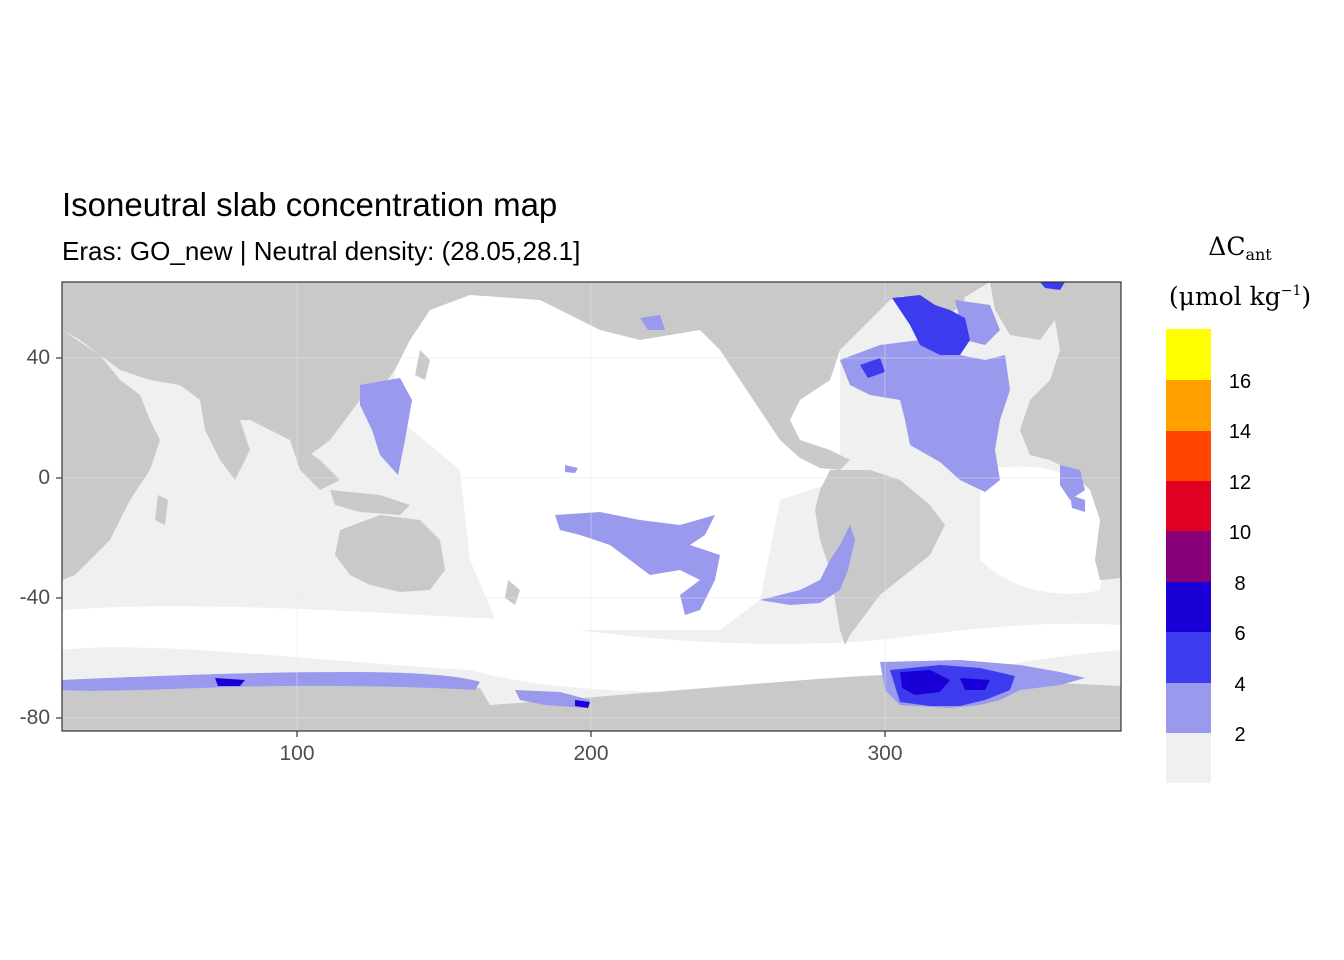 The width and height of the screenshot is (1344, 960). I want to click on legend-label: 6, so click(1240, 634).